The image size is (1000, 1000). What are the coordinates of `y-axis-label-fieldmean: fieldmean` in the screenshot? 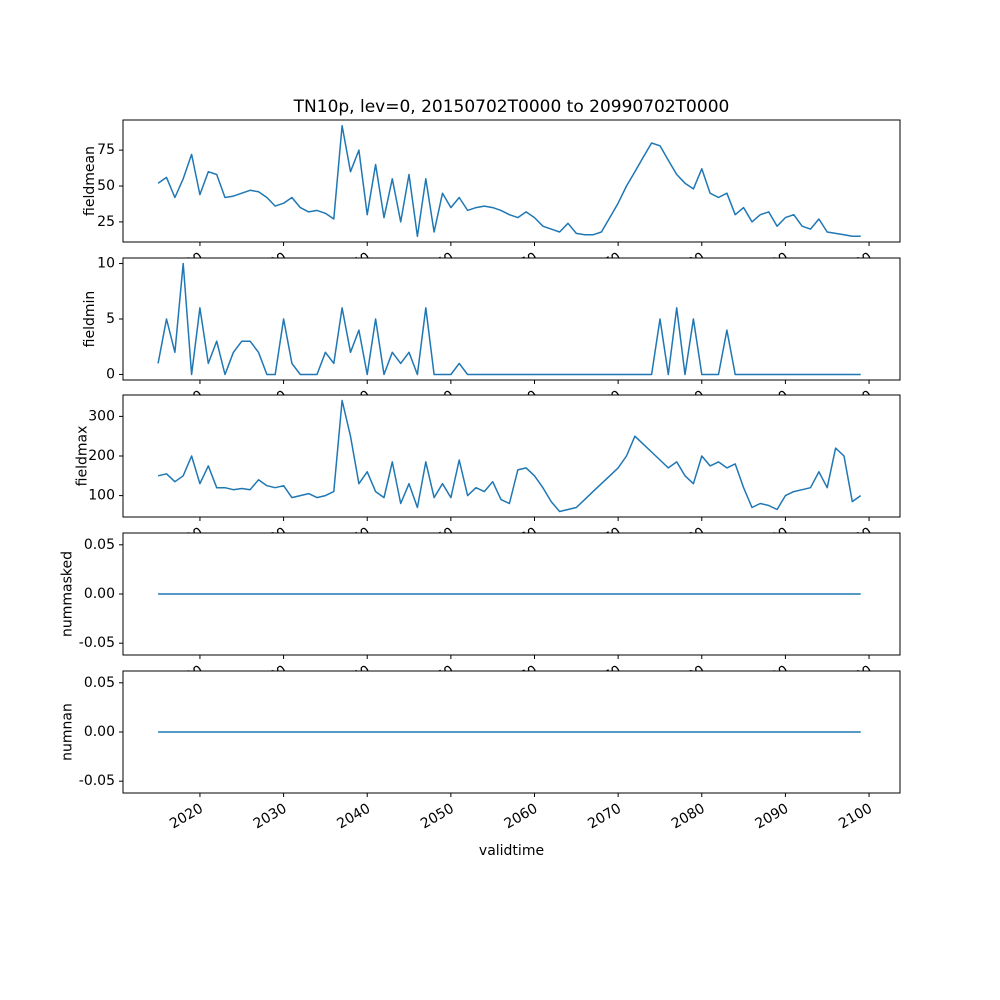 It's located at (90, 181).